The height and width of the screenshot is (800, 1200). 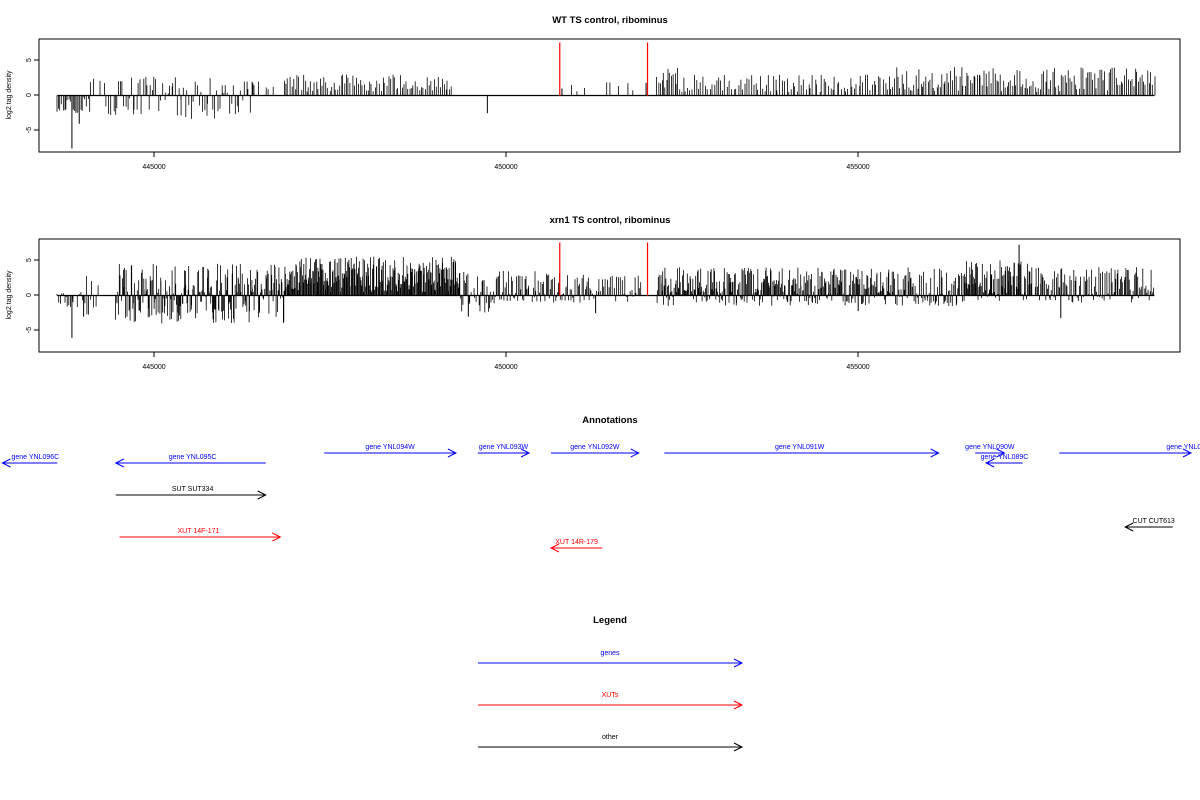 I want to click on feature-label: gene YNL095C, so click(x=193, y=457).